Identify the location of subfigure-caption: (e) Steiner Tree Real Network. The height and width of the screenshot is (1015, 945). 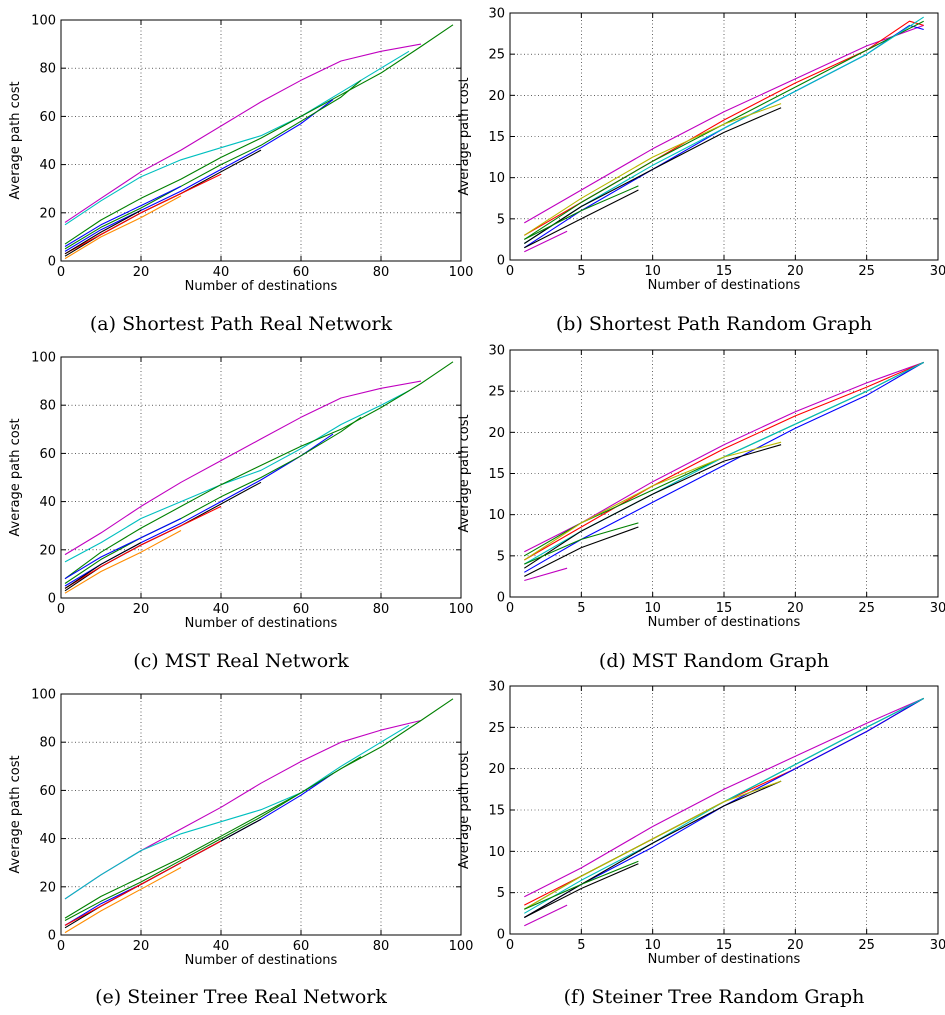
(241, 997).